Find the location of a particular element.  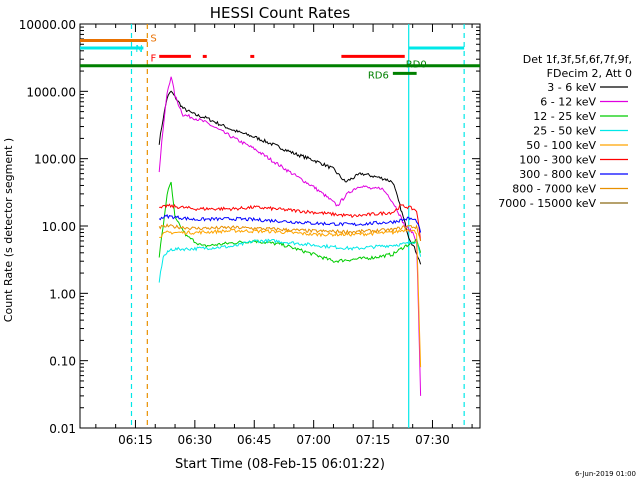

legend-entry-label: 6 - 12 keV is located at coordinates (568, 102).